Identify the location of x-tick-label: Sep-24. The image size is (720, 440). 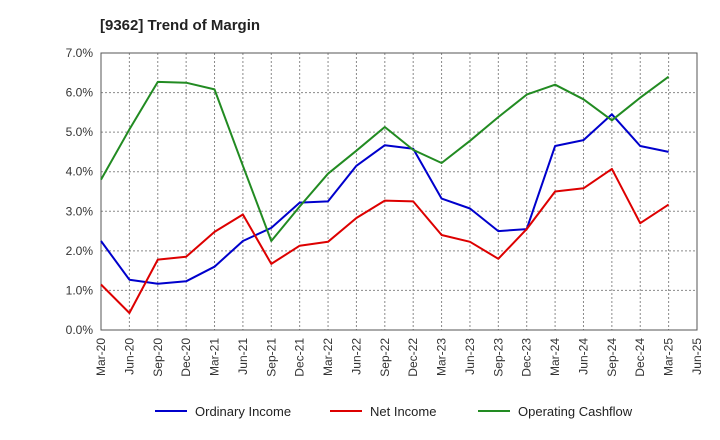
(612, 357).